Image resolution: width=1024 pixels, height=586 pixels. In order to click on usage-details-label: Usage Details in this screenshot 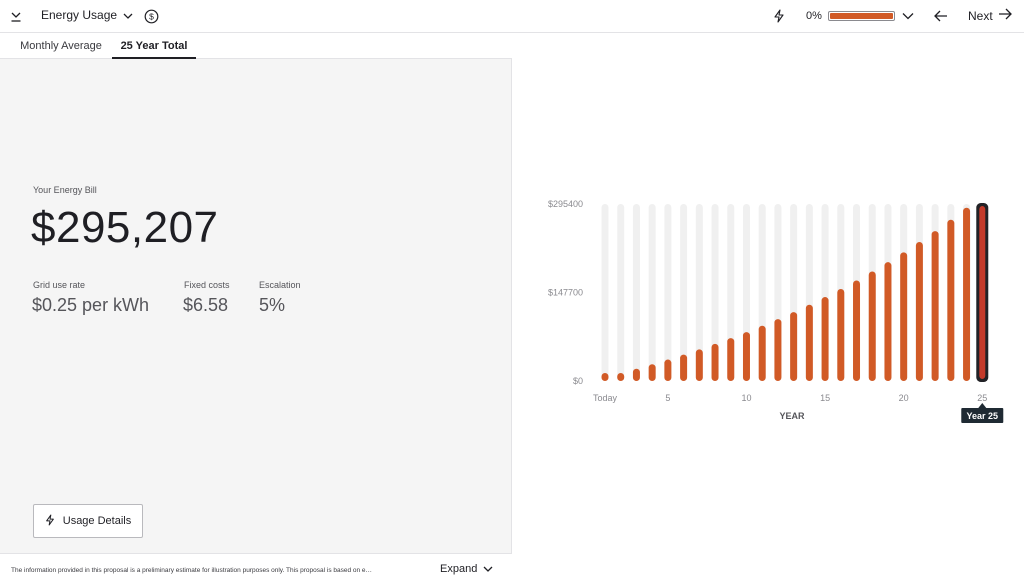, I will do `click(97, 521)`.